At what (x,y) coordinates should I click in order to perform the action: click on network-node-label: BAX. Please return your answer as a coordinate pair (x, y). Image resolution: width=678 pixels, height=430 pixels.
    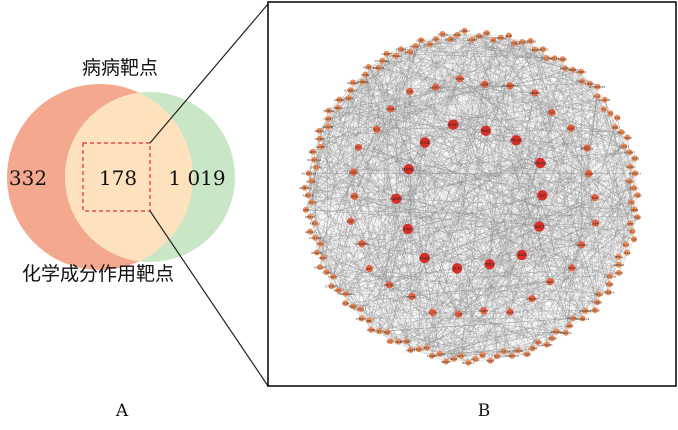
    Looking at the image, I should click on (482, 355).